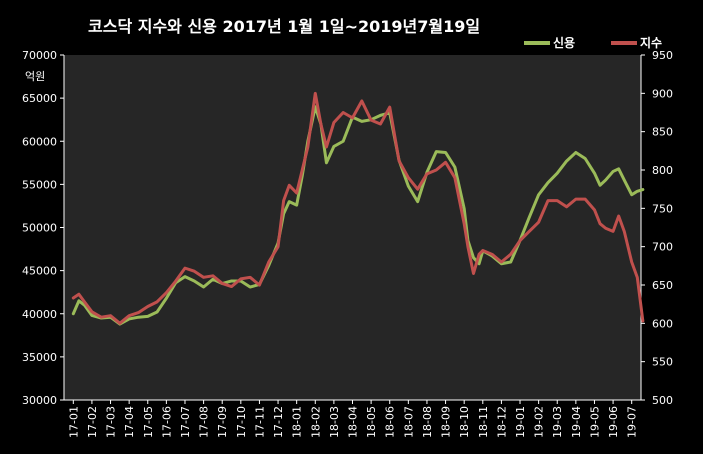  I want to click on x-tick-label: 18-07, so click(408, 422).